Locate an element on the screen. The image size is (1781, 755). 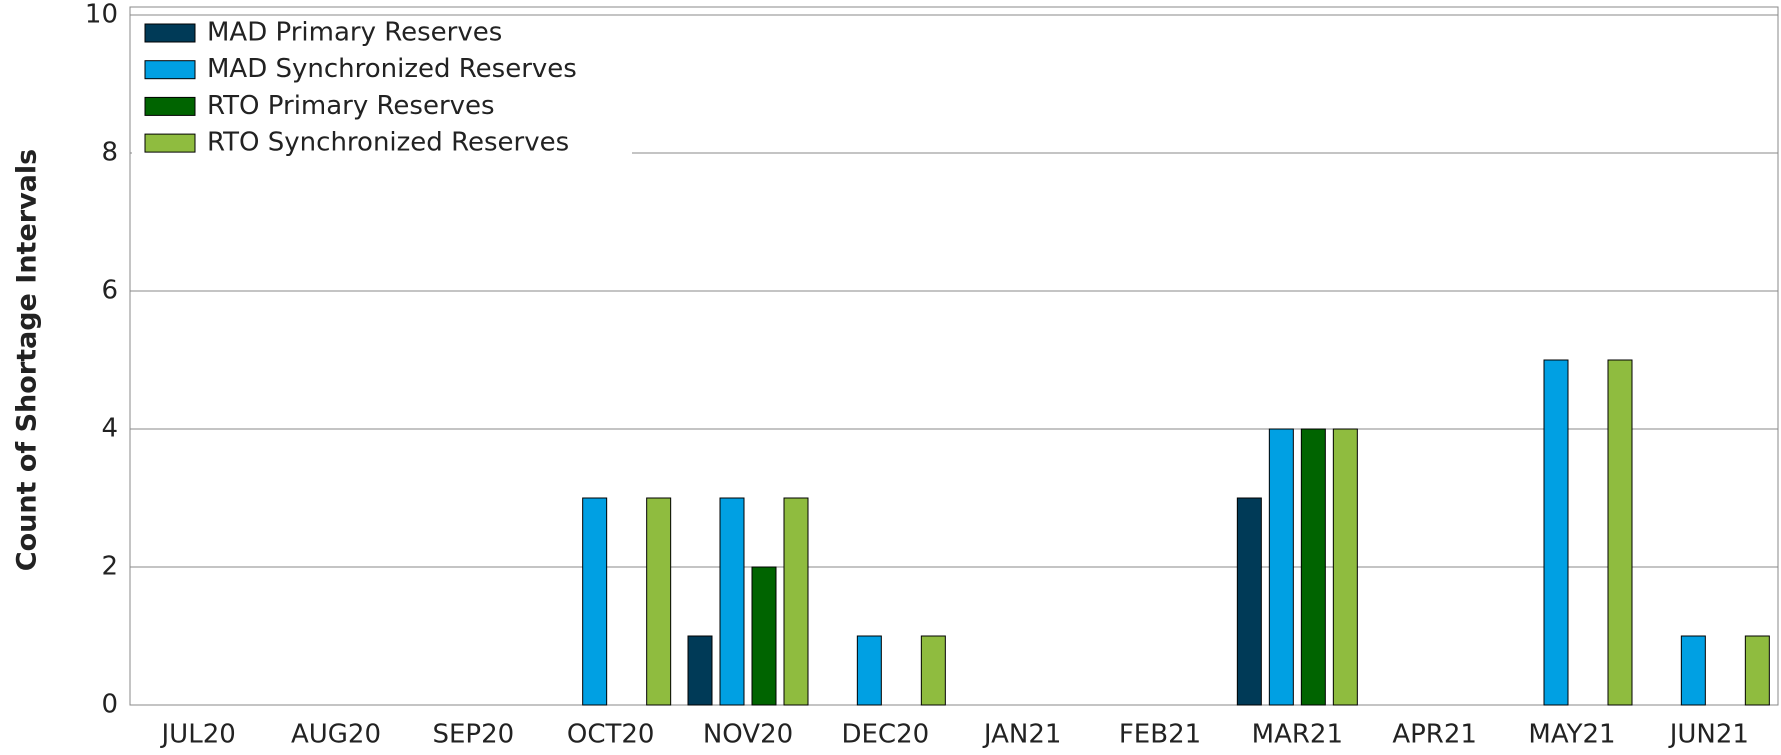
legend-label: MAD Primary Reserves is located at coordinates (354, 33).